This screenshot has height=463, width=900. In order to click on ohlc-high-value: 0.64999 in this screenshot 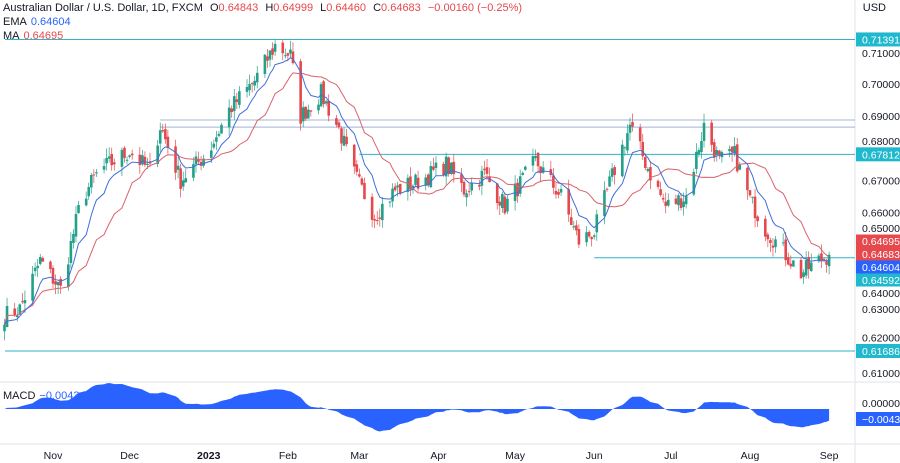, I will do `click(293, 8)`.